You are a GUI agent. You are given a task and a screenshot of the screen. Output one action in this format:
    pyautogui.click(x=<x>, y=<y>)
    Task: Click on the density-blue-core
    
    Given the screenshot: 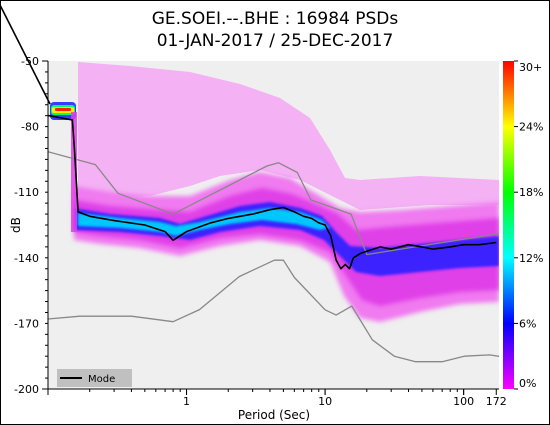 What is the action you would take?
    pyautogui.click(x=286, y=239)
    